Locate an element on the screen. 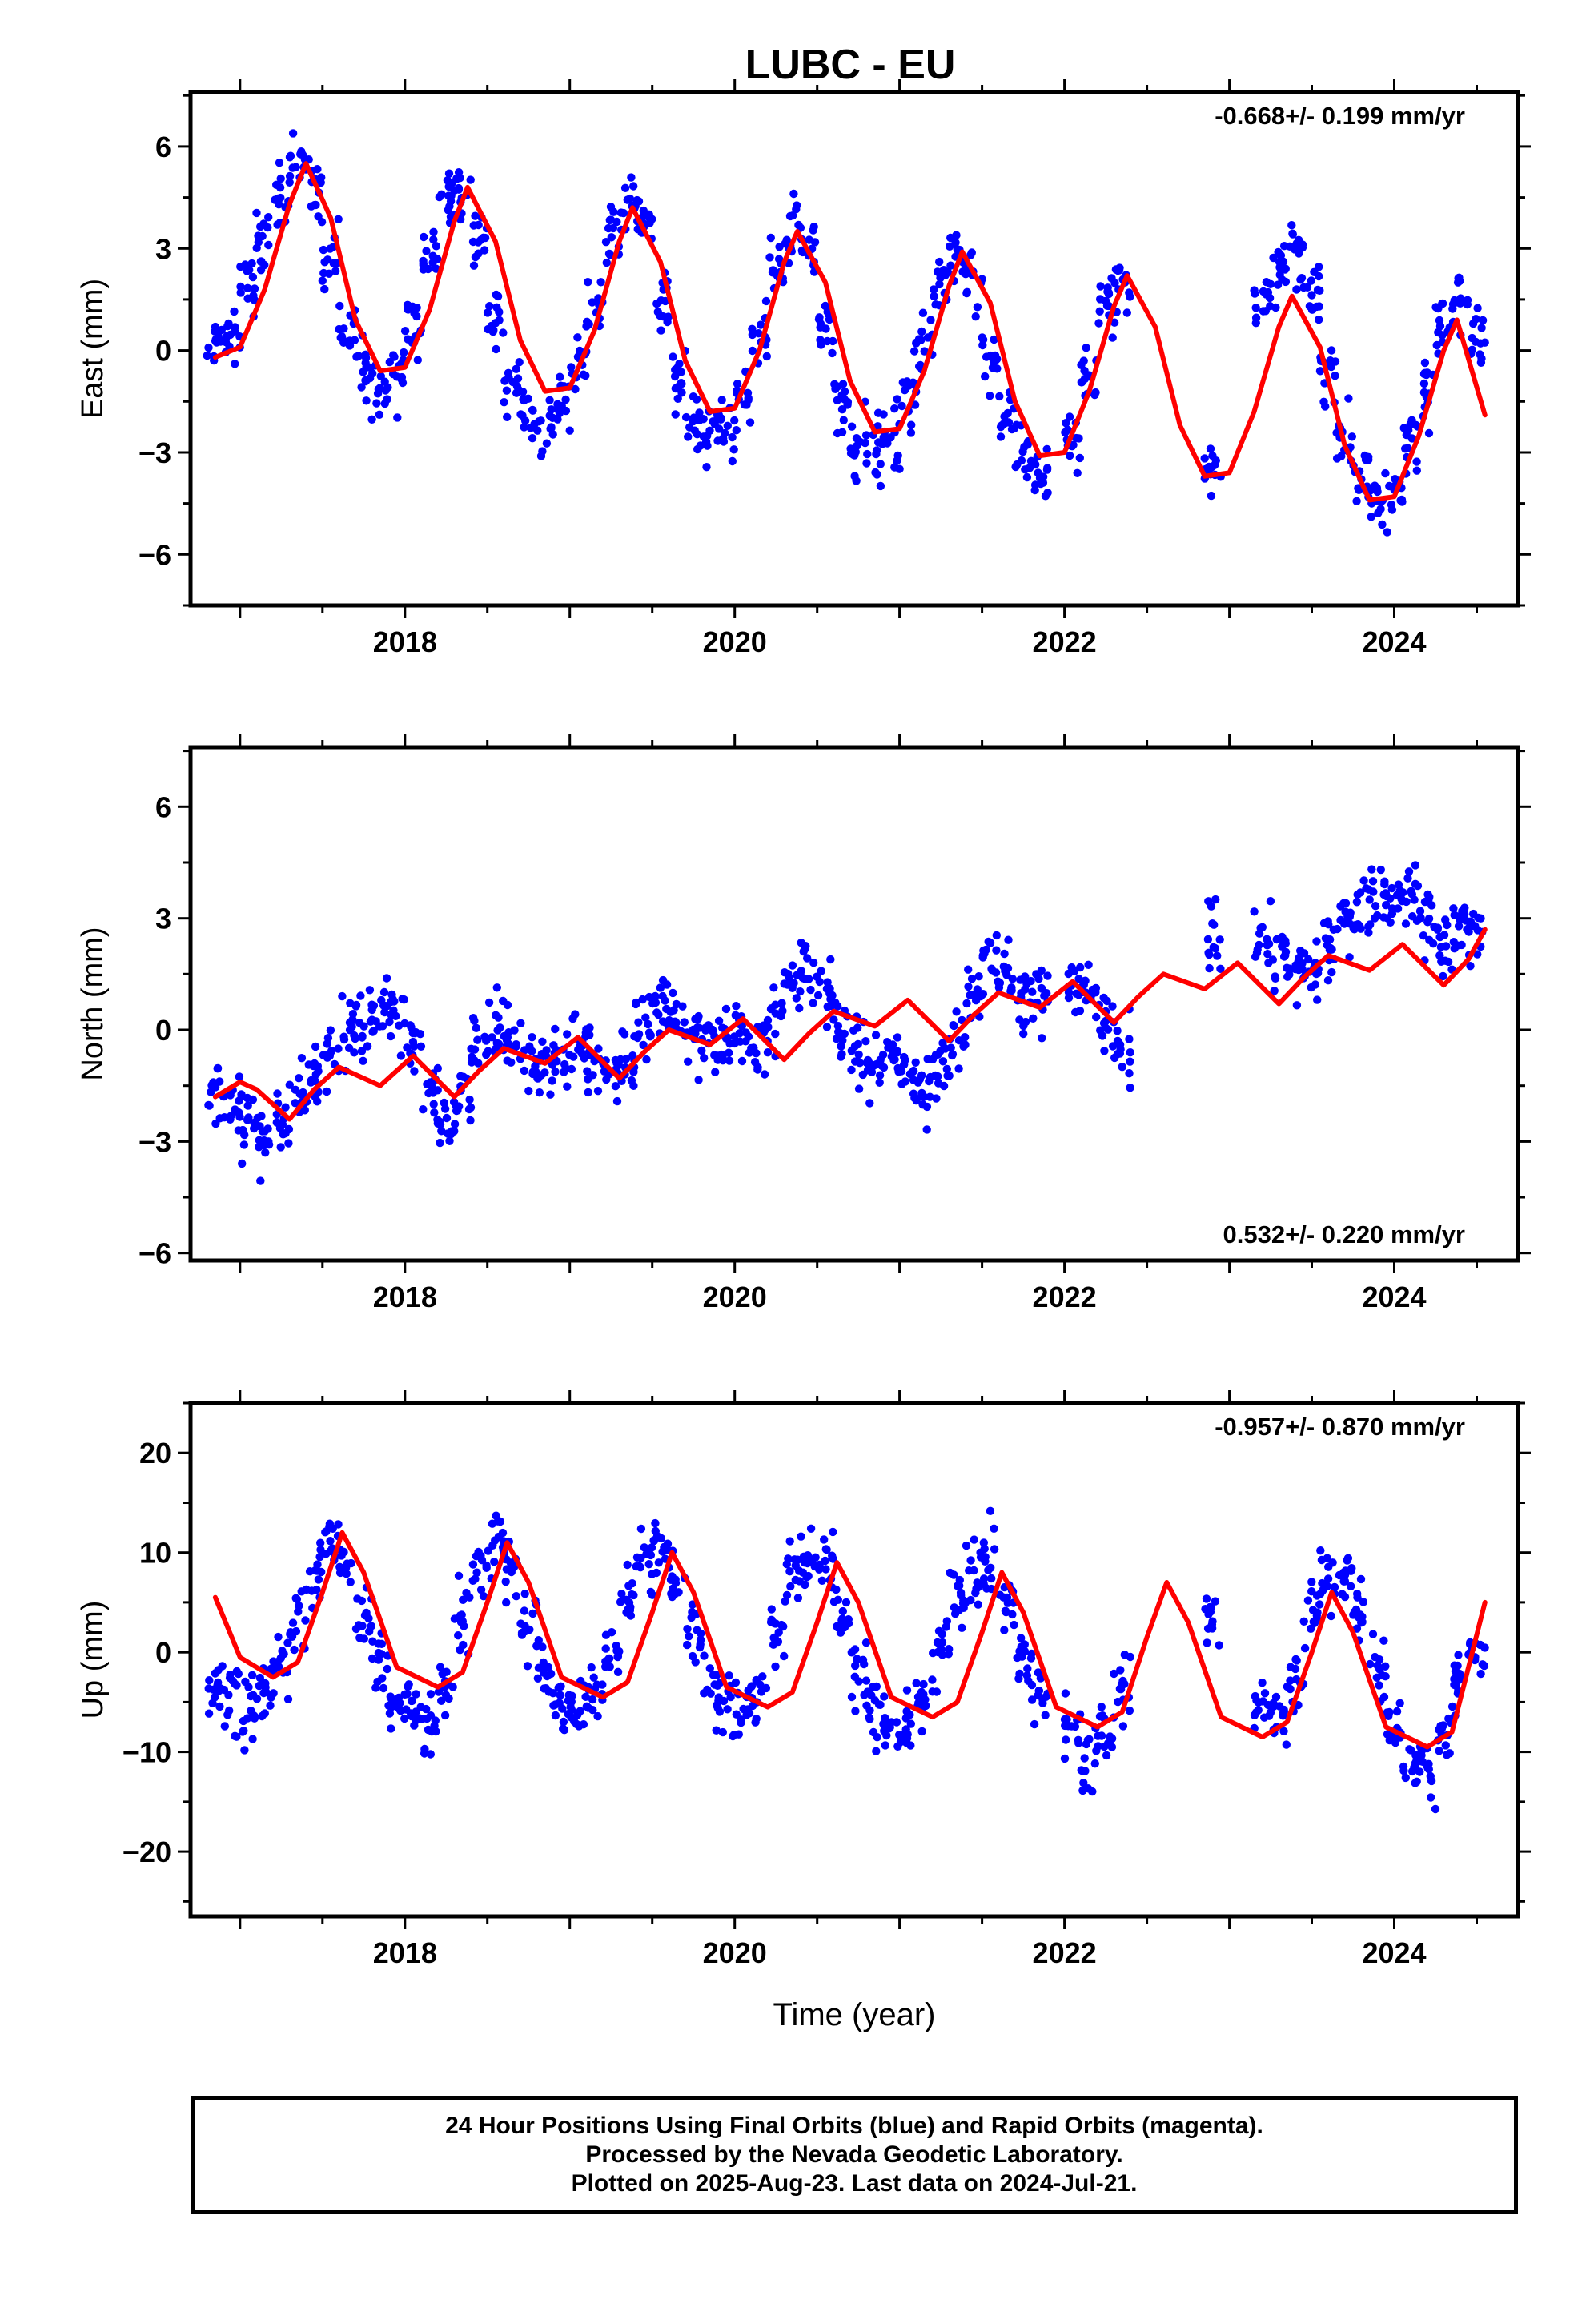 This screenshot has height=2324, width=1582. plot-area-east is located at coordinates (846, 333).